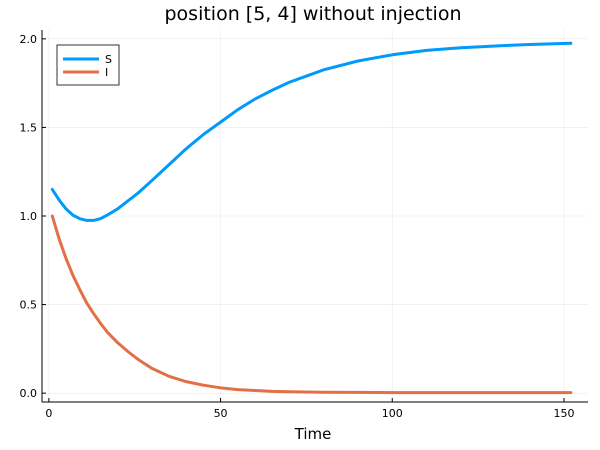 The width and height of the screenshot is (600, 450). I want to click on y-tick-label: 0.5, so click(29, 305).